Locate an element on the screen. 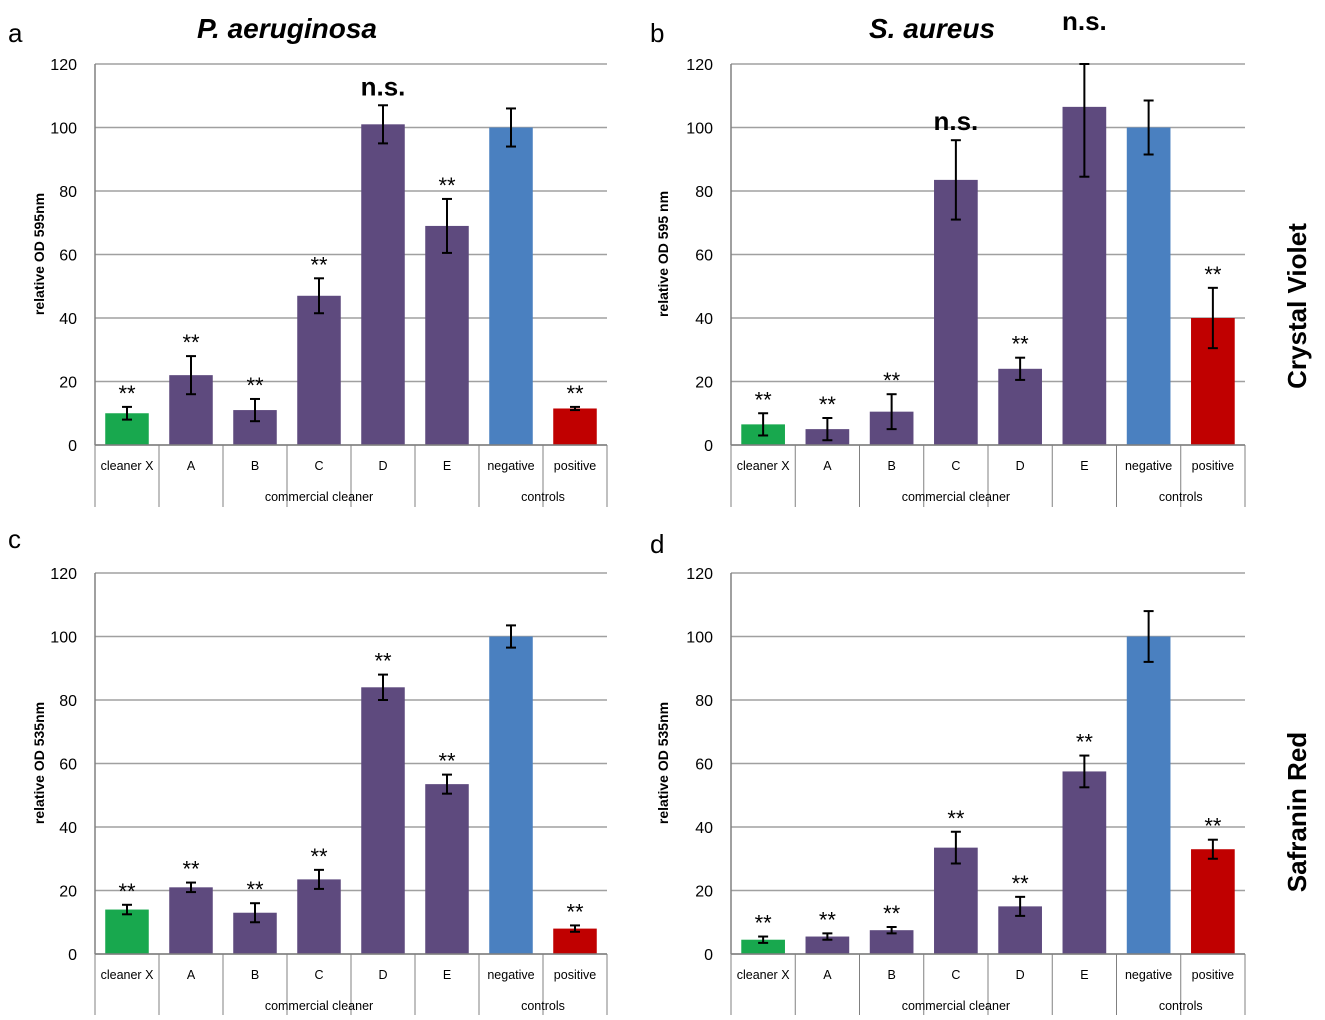 This screenshot has height=1020, width=1325. bar-a is located at coordinates (827, 945).